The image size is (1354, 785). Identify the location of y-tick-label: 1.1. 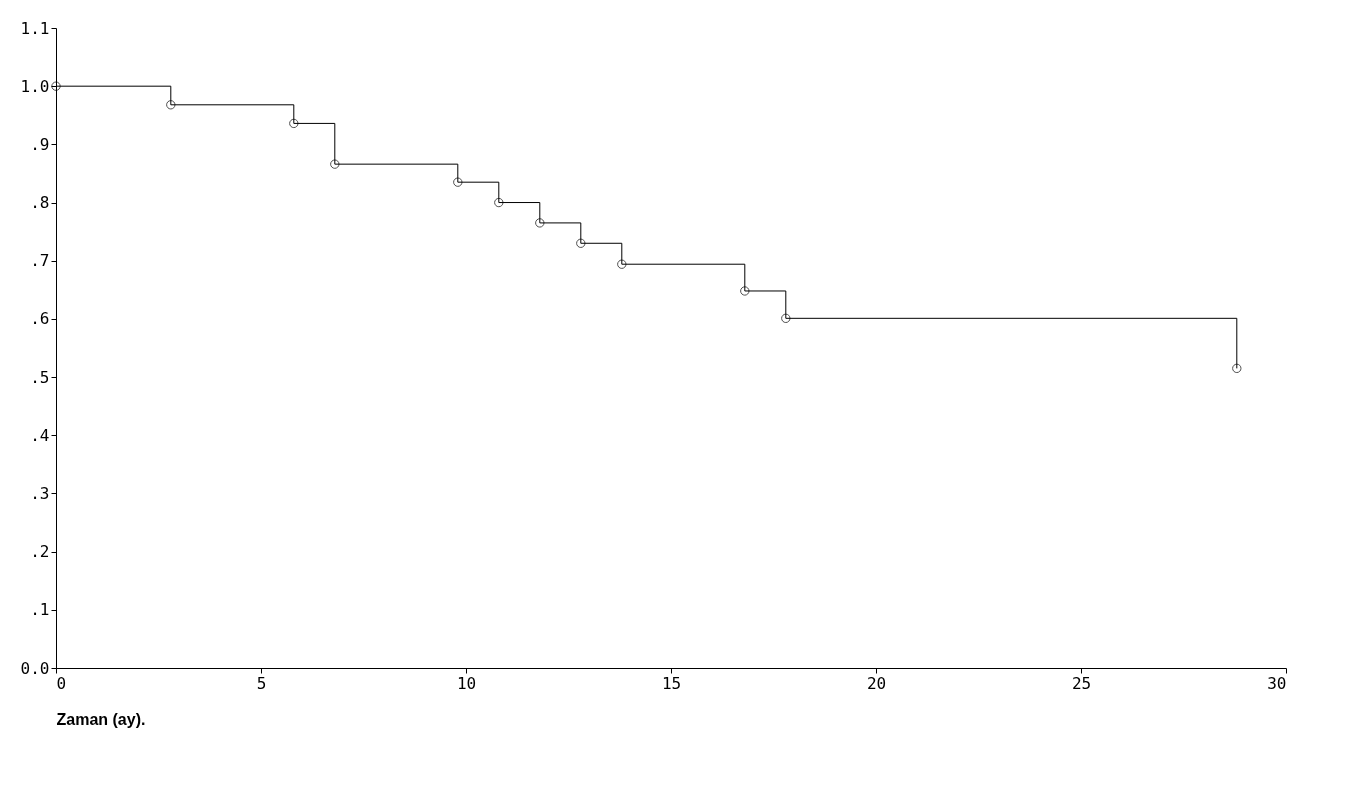
(35, 28).